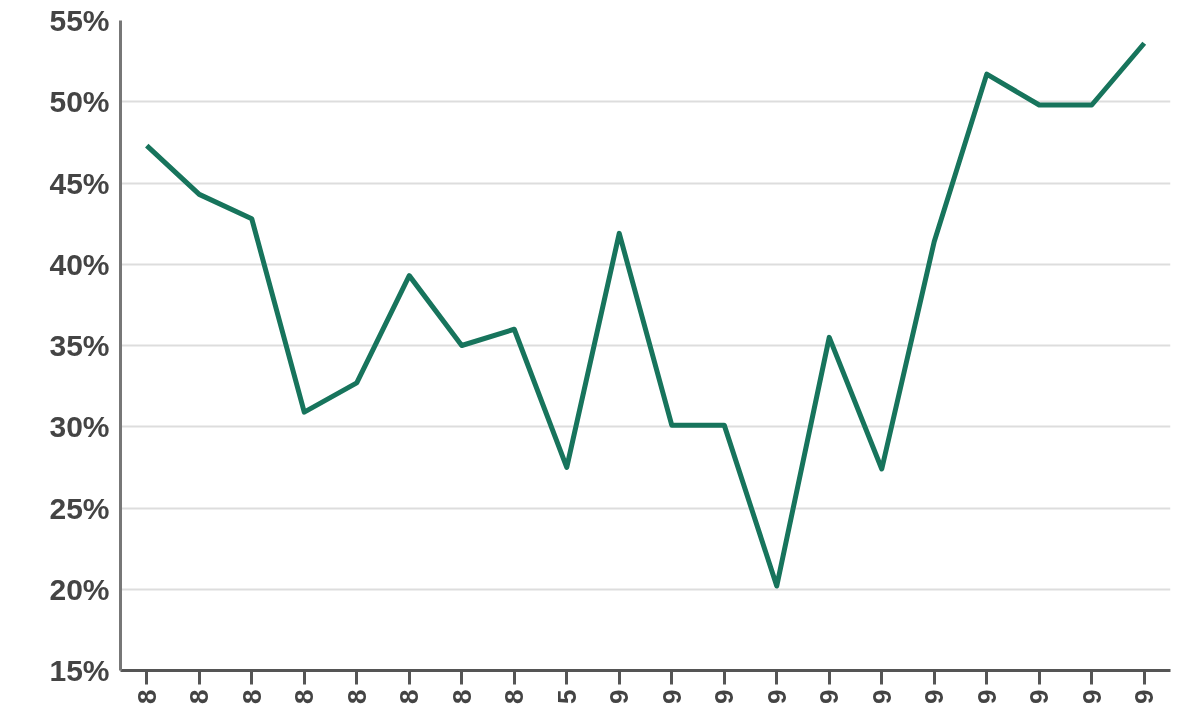  I want to click on y-tick-label: 20%, so click(79, 589).